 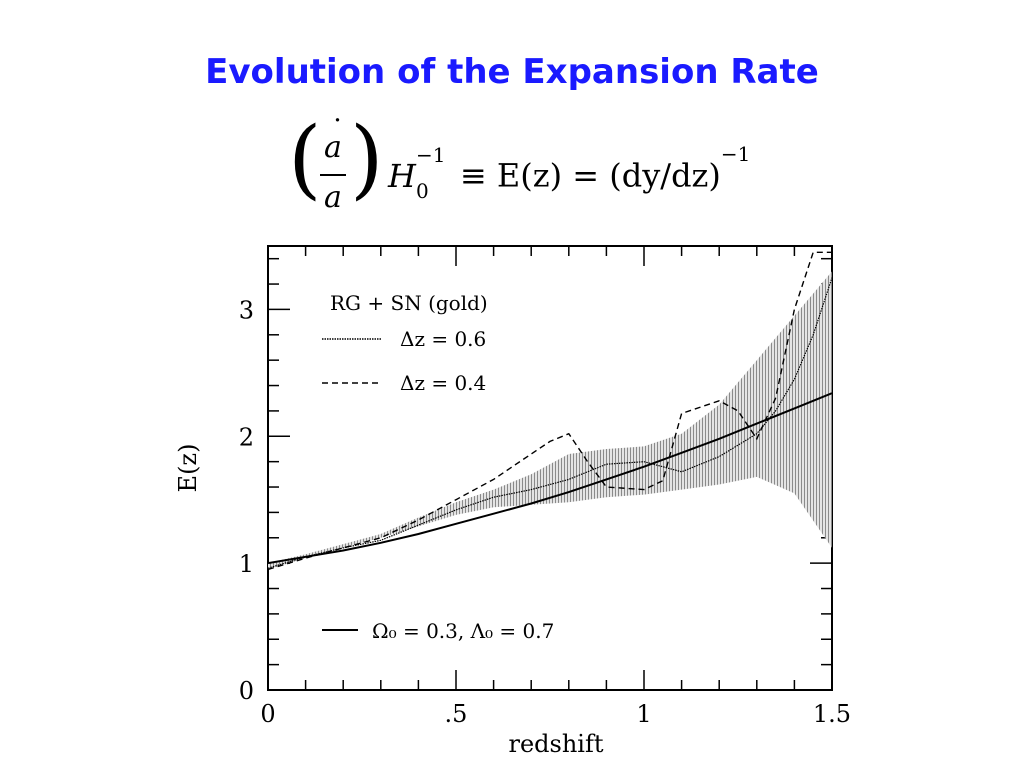 I want to click on y-tick-label: 2, so click(x=246, y=437).